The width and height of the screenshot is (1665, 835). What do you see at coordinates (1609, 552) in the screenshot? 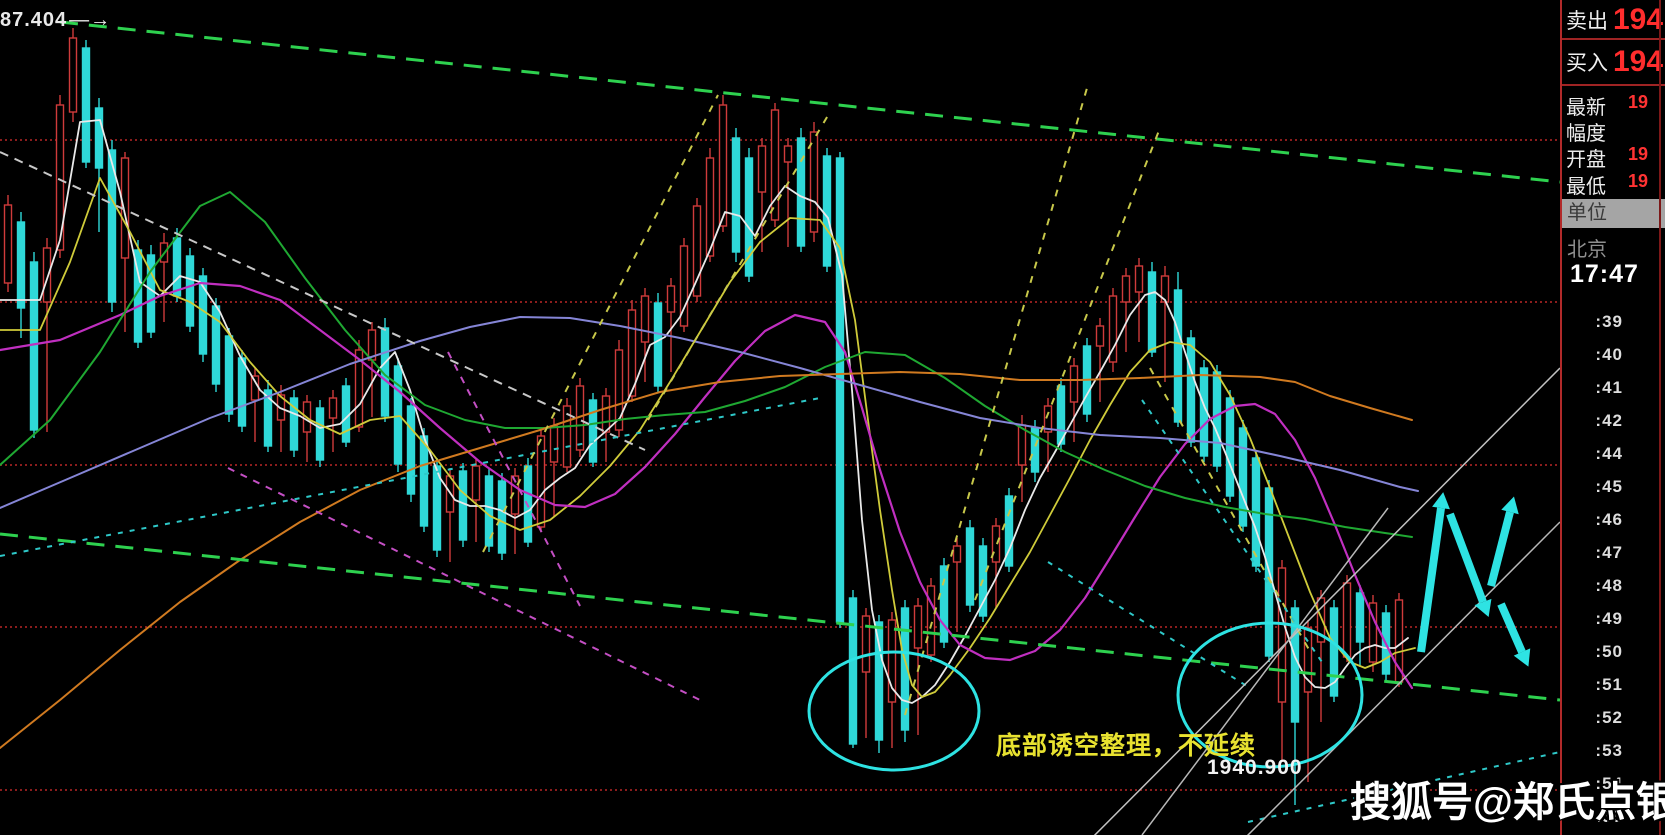
I see `minute-label: :47` at bounding box center [1609, 552].